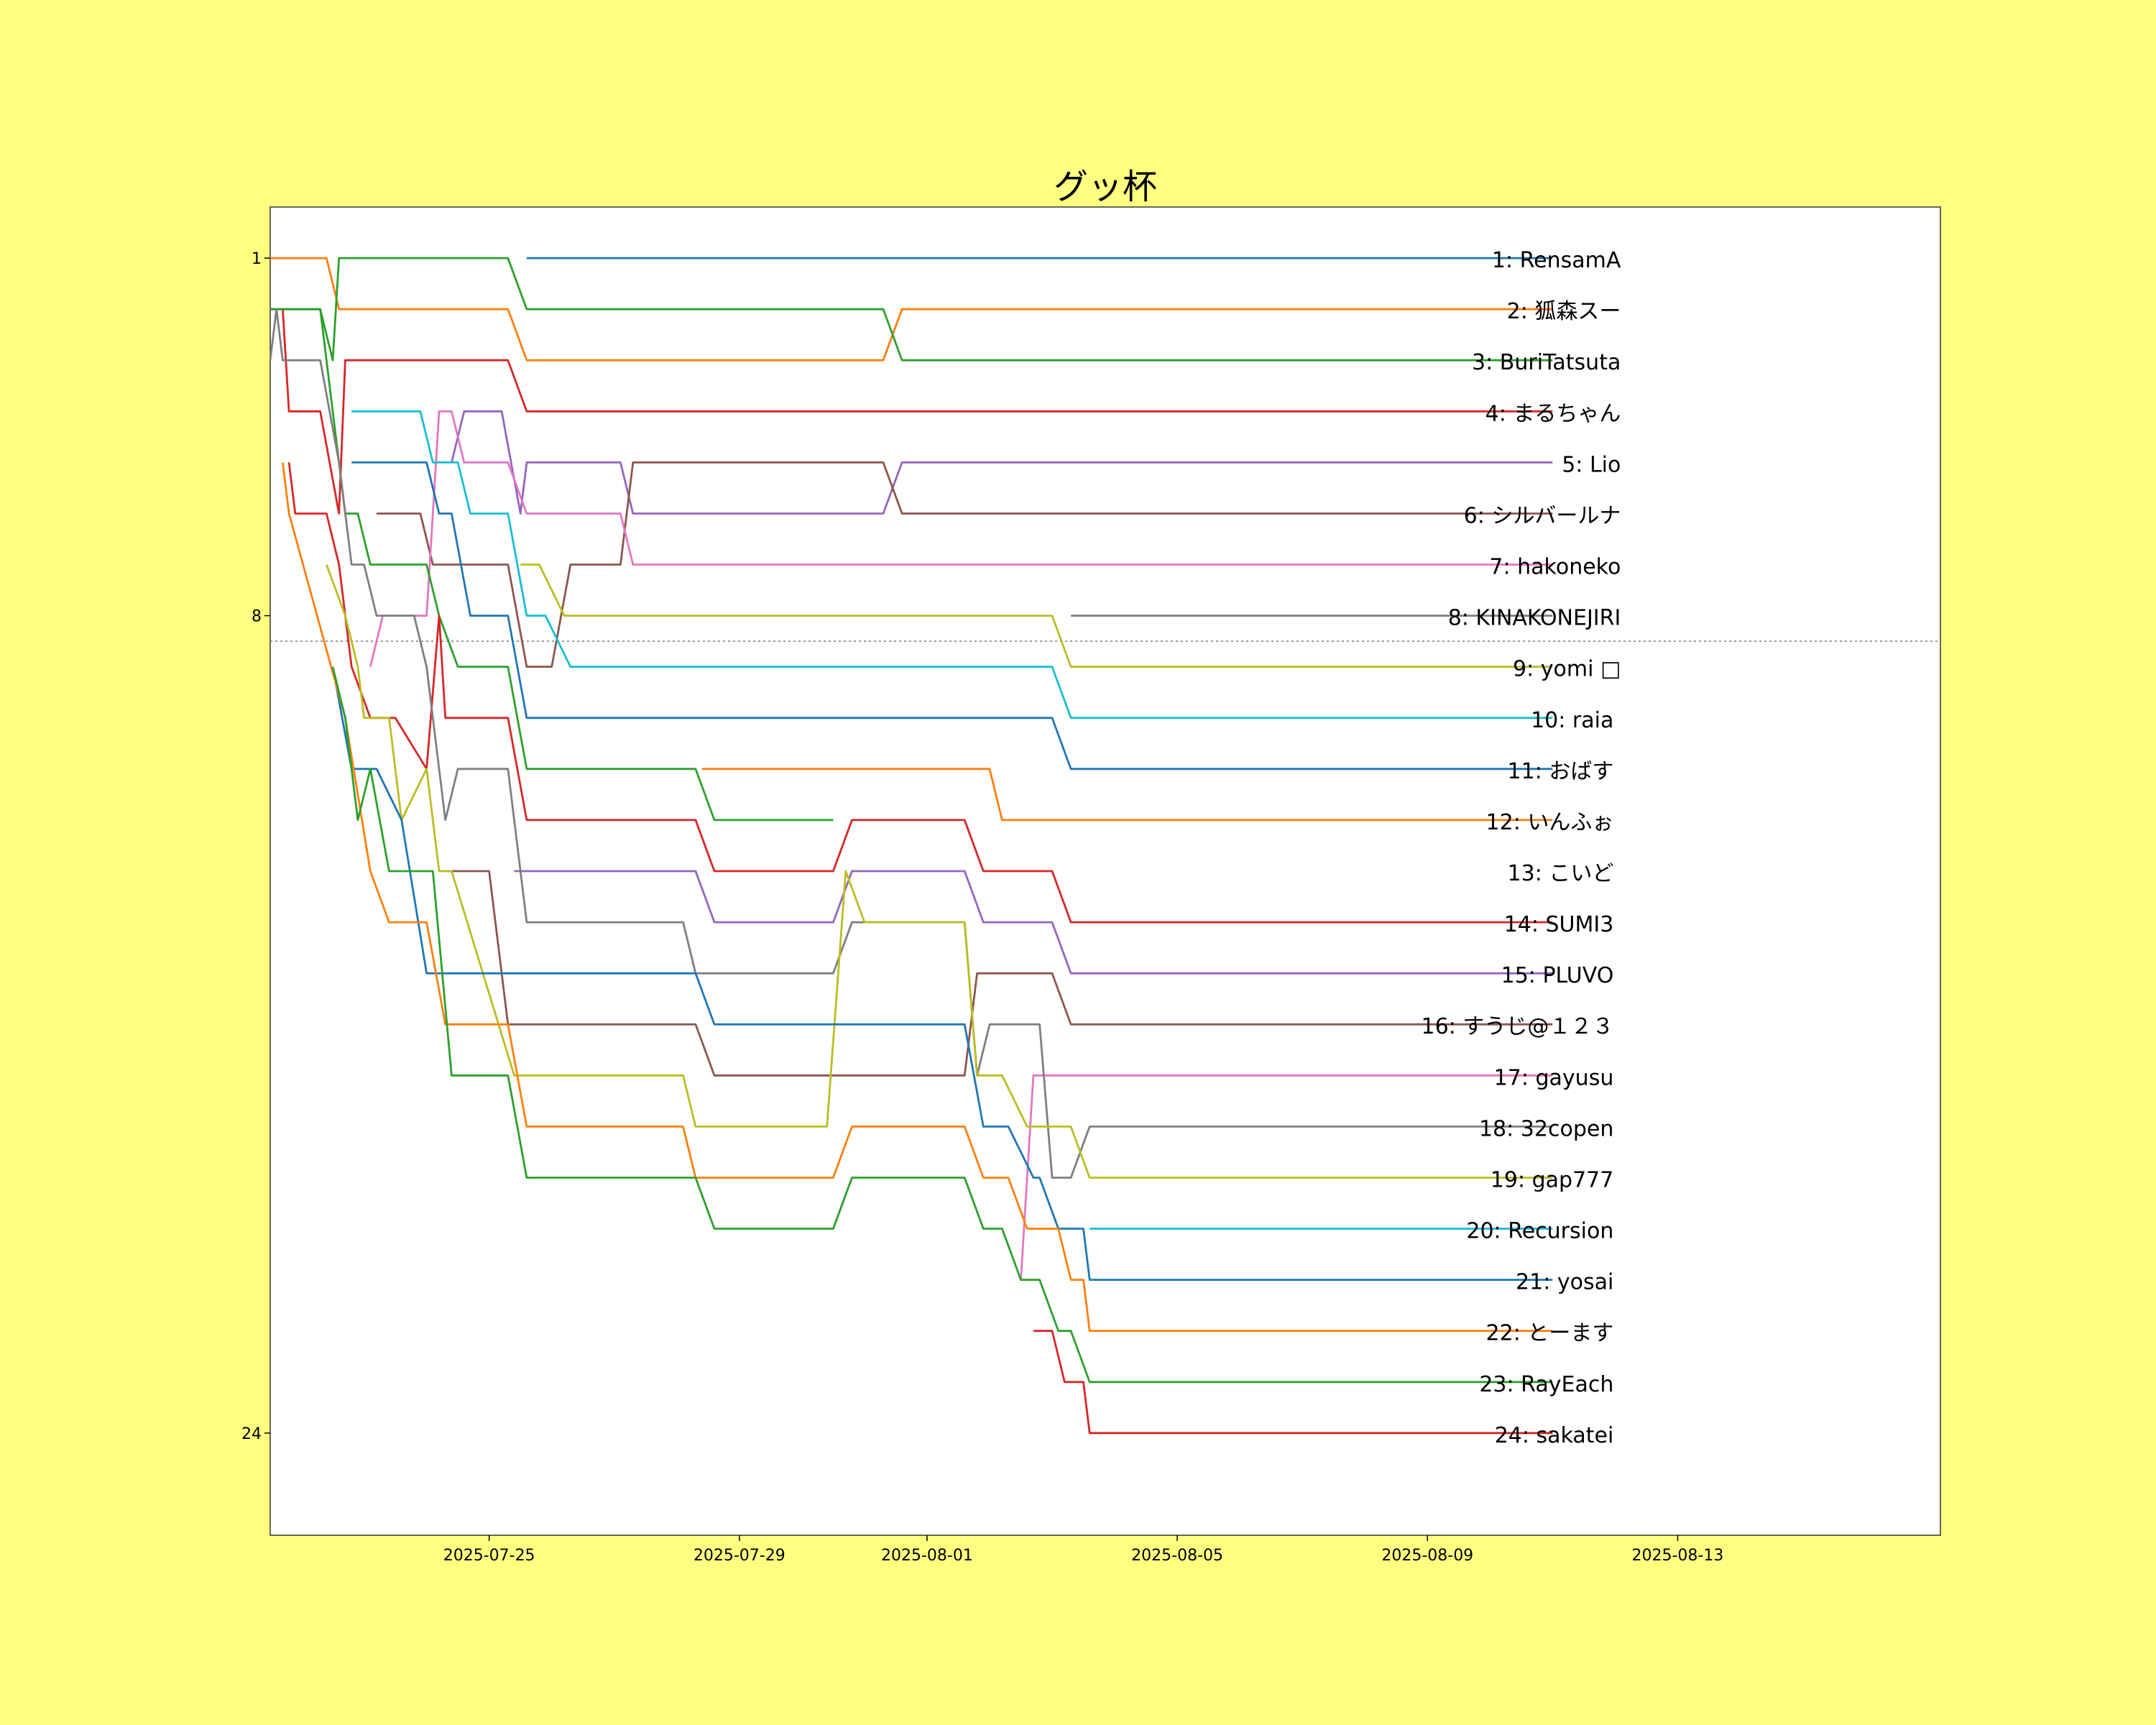 Image resolution: width=2156 pixels, height=1725 pixels. Describe the element at coordinates (740, 1556) in the screenshot. I see `x-tick-label: 2025-07-29` at that location.